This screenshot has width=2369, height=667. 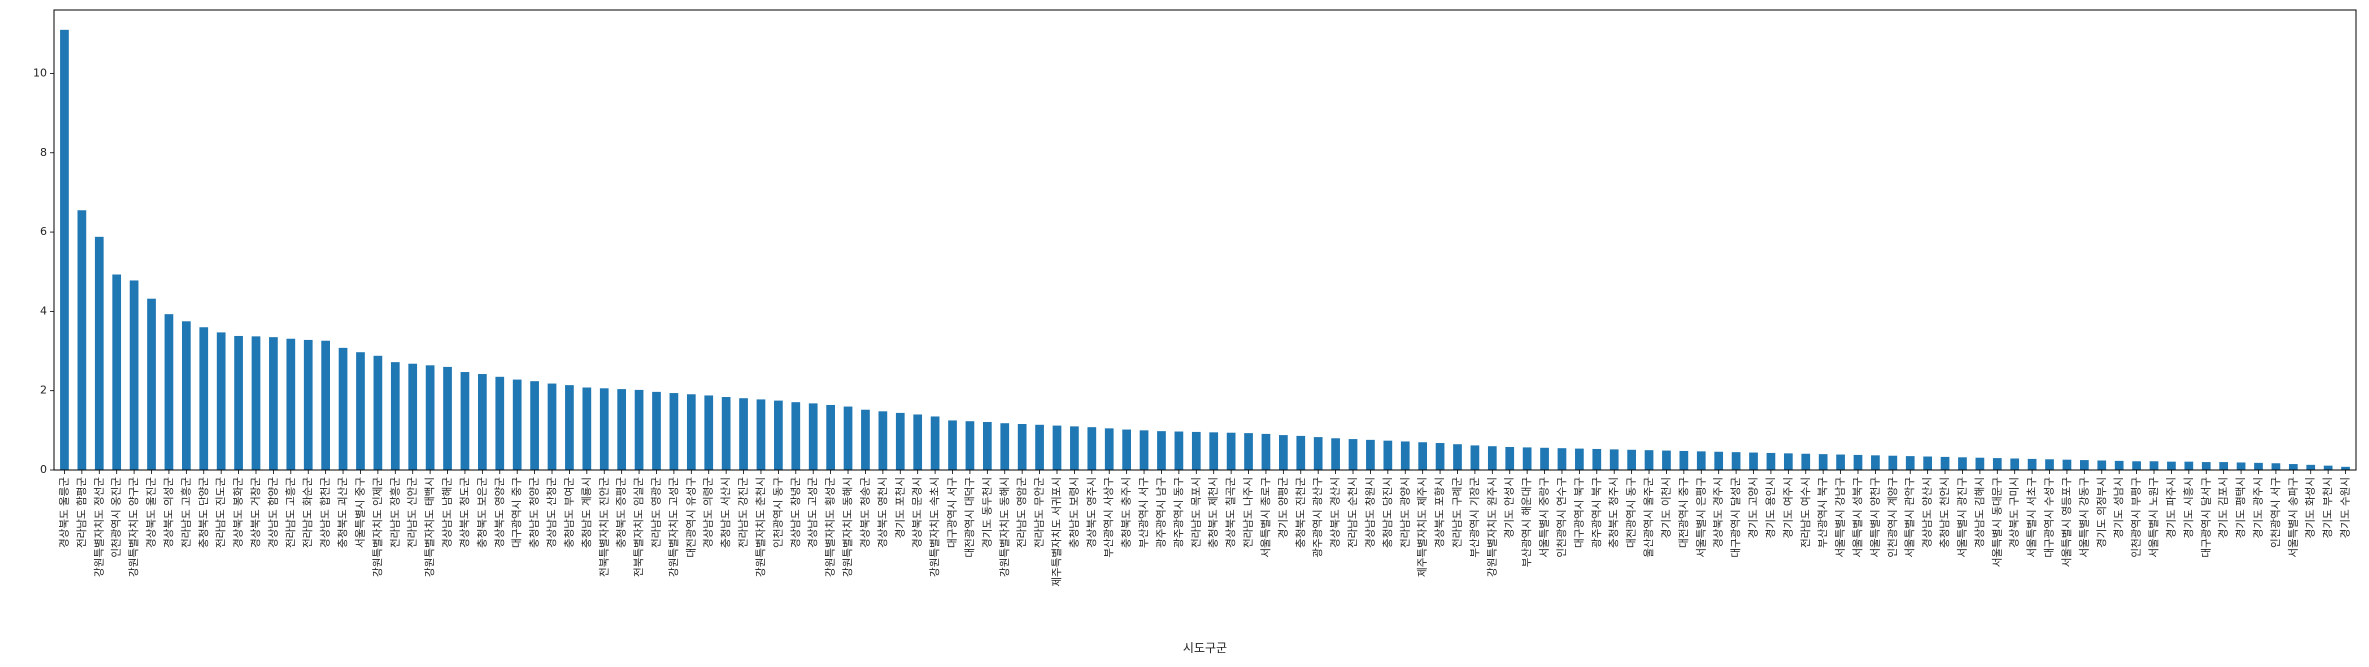 What do you see at coordinates (430, 527) in the screenshot?
I see `x-tick-label: 강원특별자치도 태백시` at bounding box center [430, 527].